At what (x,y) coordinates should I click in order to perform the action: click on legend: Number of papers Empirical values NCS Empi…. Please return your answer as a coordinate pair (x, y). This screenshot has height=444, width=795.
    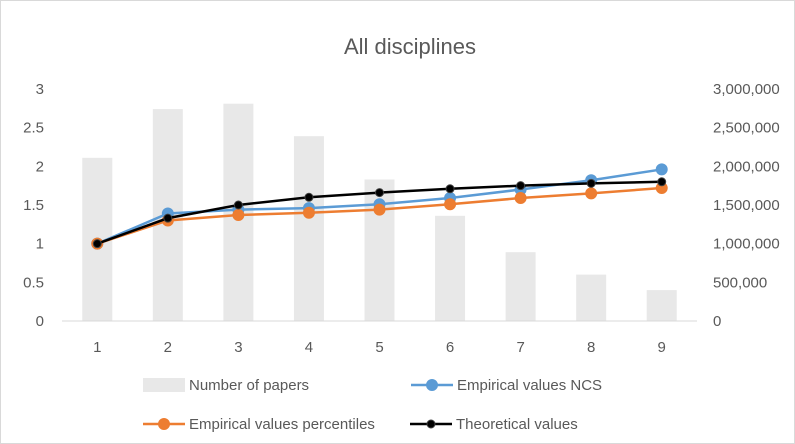
    Looking at the image, I should click on (372, 405).